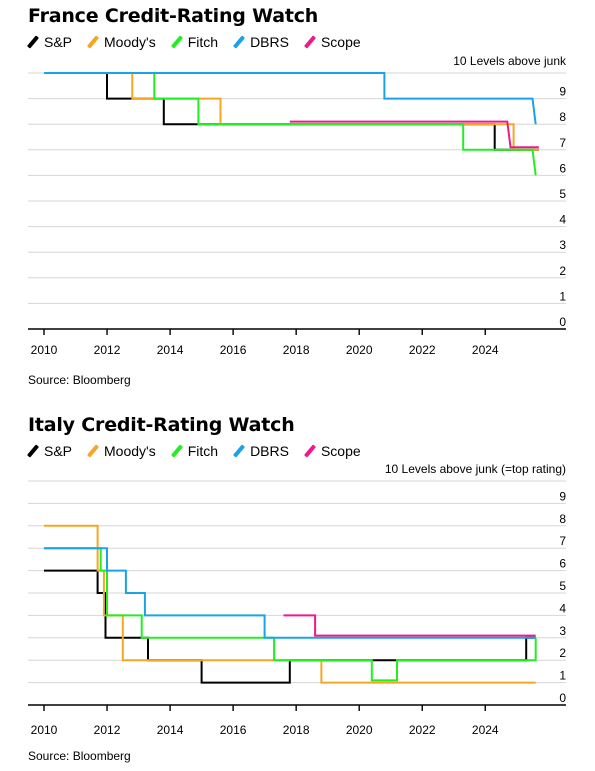  What do you see at coordinates (161, 425) in the screenshot?
I see `chart-title: Italy Credit-Rating Watch` at bounding box center [161, 425].